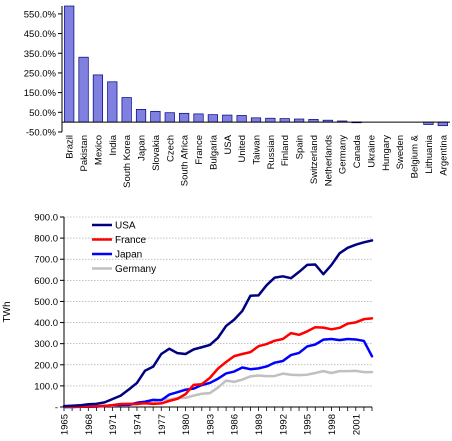 Image resolution: width=452 pixels, height=441 pixels. I want to click on line-x-tick-label: 1968, so click(89, 424).